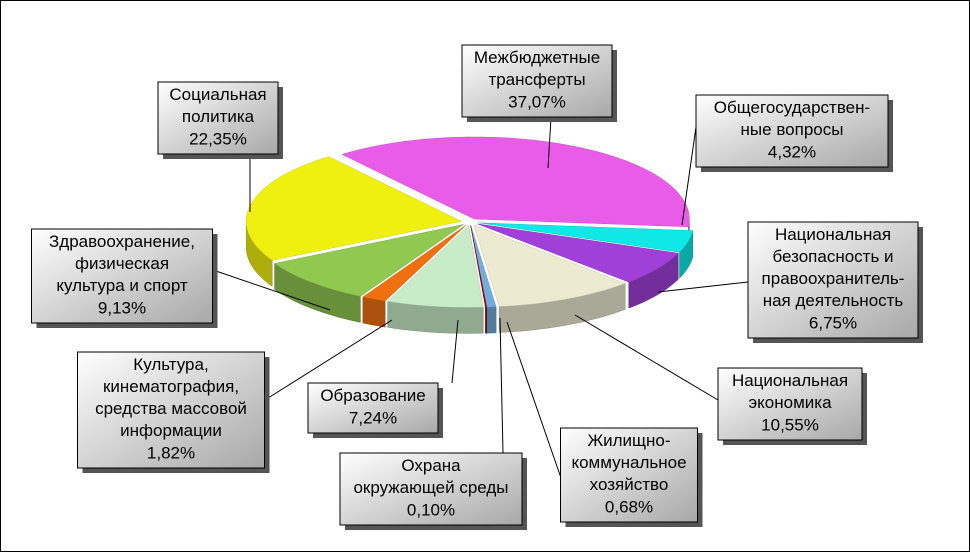 The image size is (970, 552). I want to click on value-label: 22,35%, so click(218, 138).